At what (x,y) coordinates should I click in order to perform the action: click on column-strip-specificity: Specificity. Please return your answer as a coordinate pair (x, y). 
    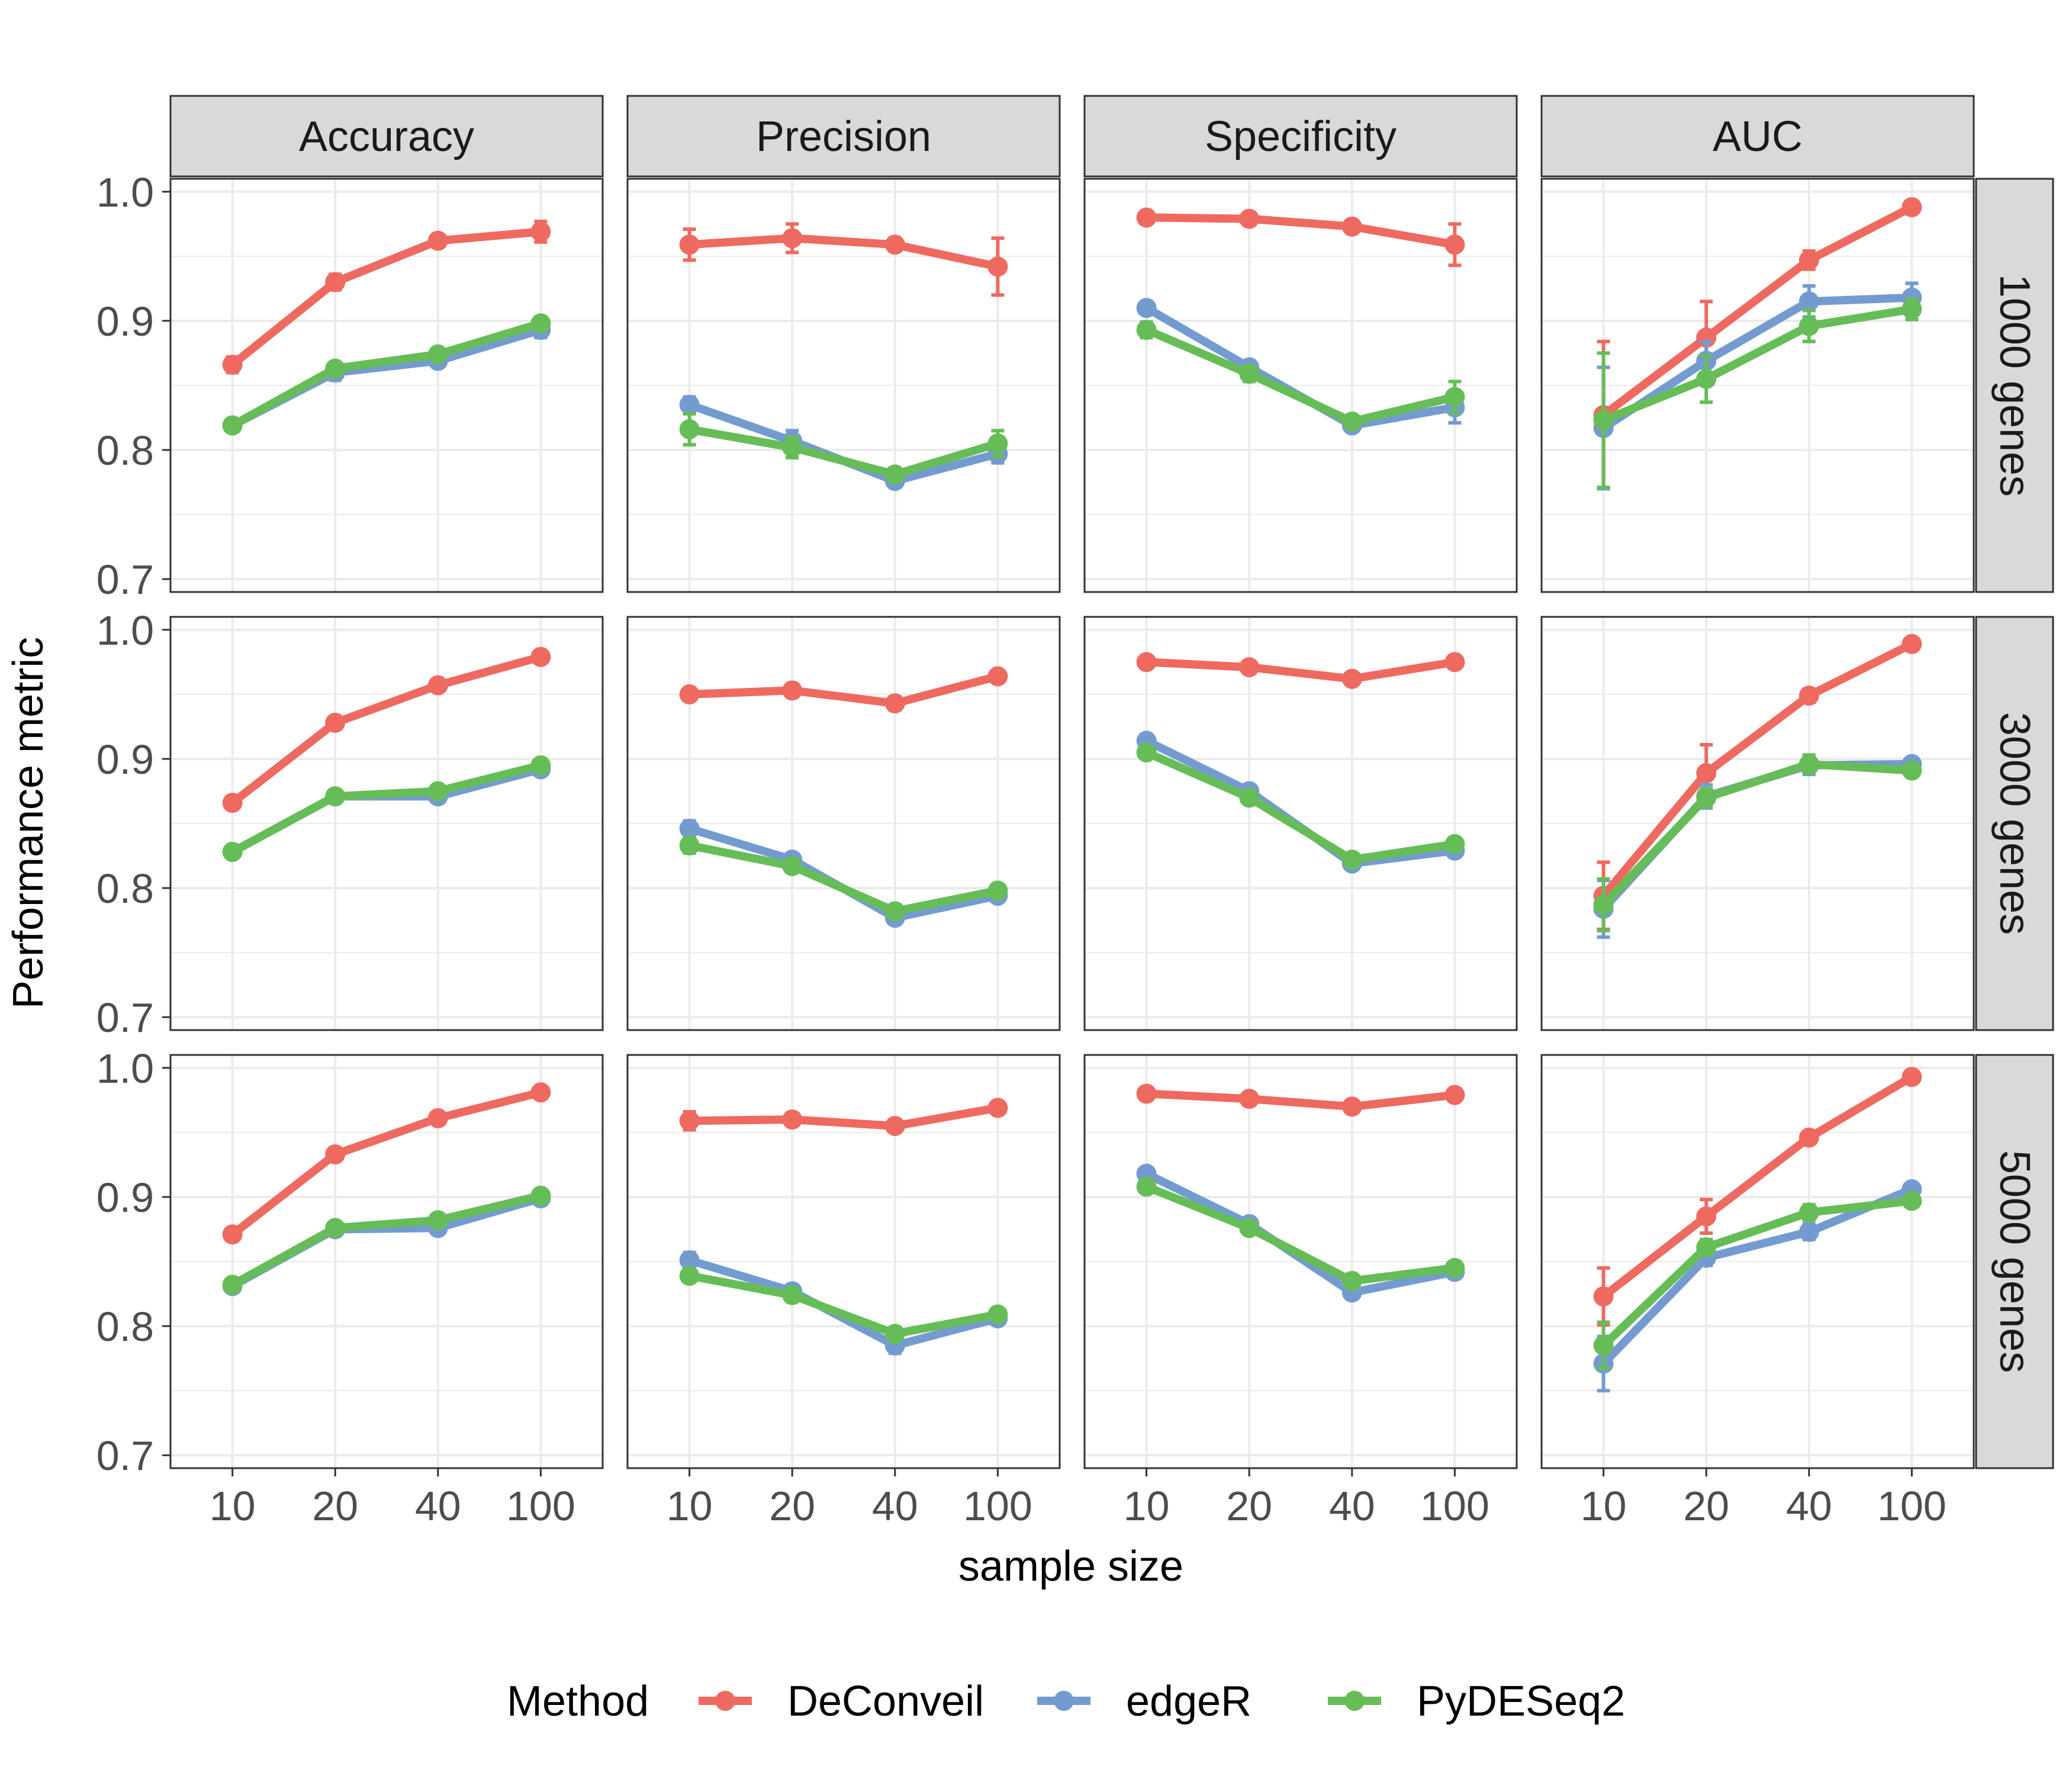
    Looking at the image, I should click on (1300, 136).